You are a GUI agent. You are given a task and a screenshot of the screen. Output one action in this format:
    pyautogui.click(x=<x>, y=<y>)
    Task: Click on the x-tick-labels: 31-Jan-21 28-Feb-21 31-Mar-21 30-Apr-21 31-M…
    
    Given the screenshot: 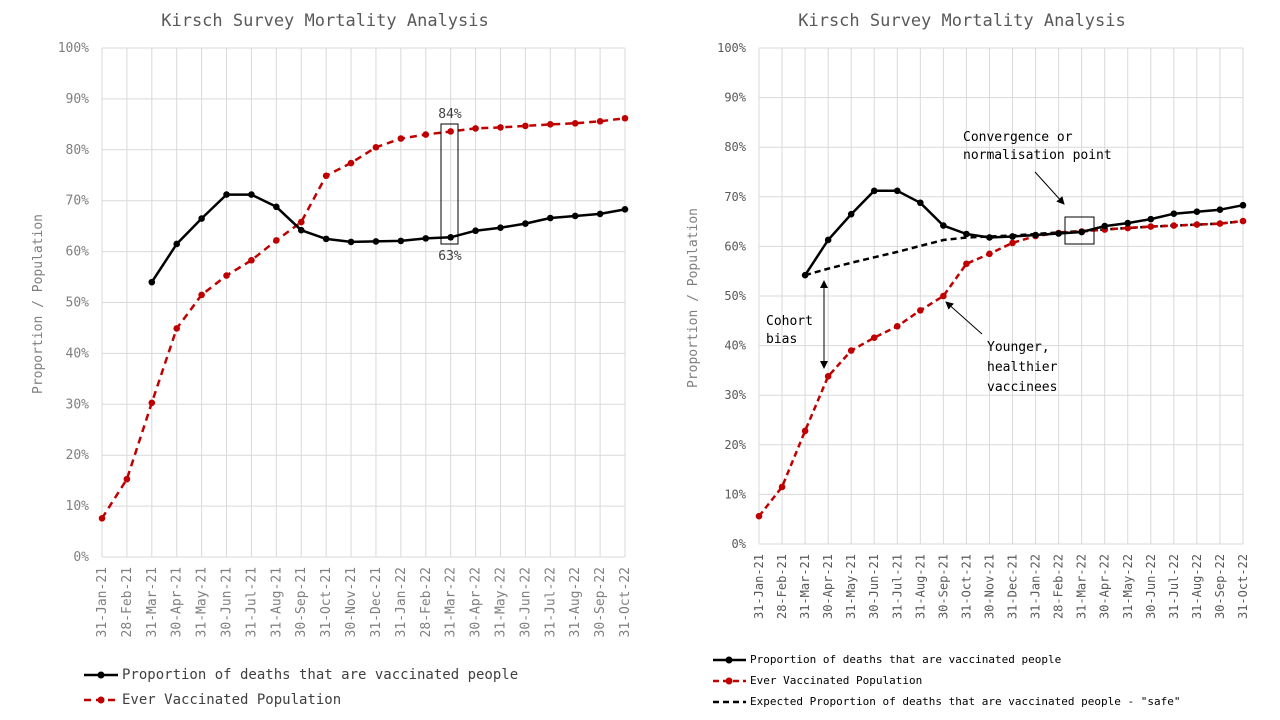 What is the action you would take?
    pyautogui.click(x=1001, y=586)
    